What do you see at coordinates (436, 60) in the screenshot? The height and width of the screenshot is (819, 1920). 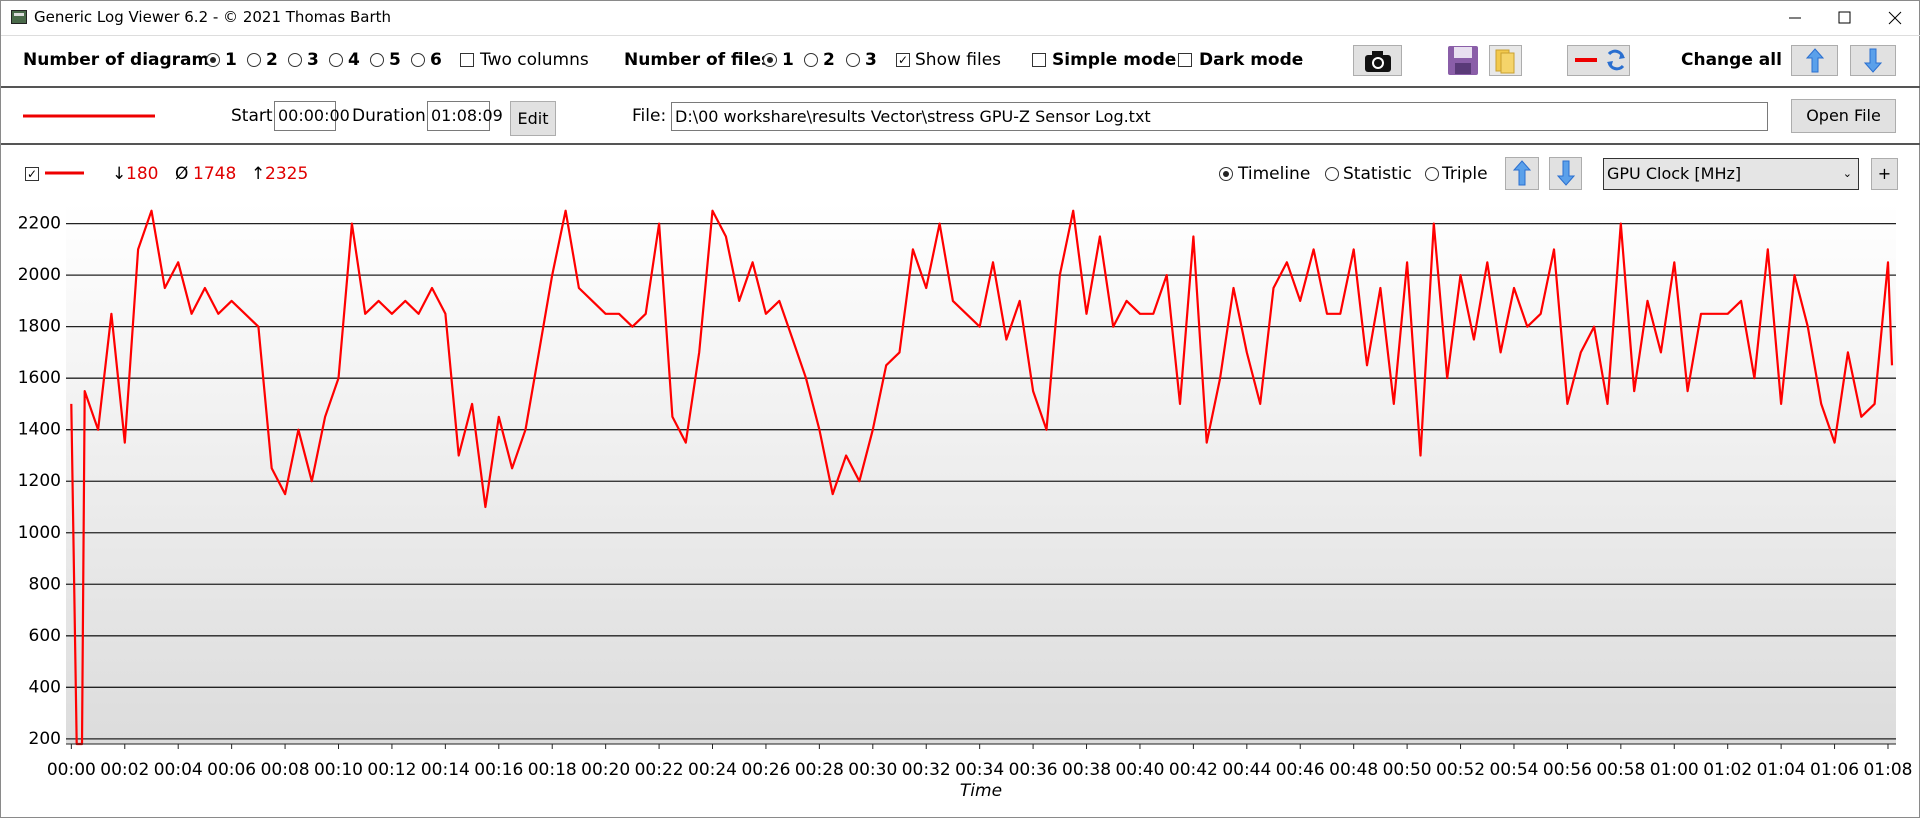 I see `option: 6` at bounding box center [436, 60].